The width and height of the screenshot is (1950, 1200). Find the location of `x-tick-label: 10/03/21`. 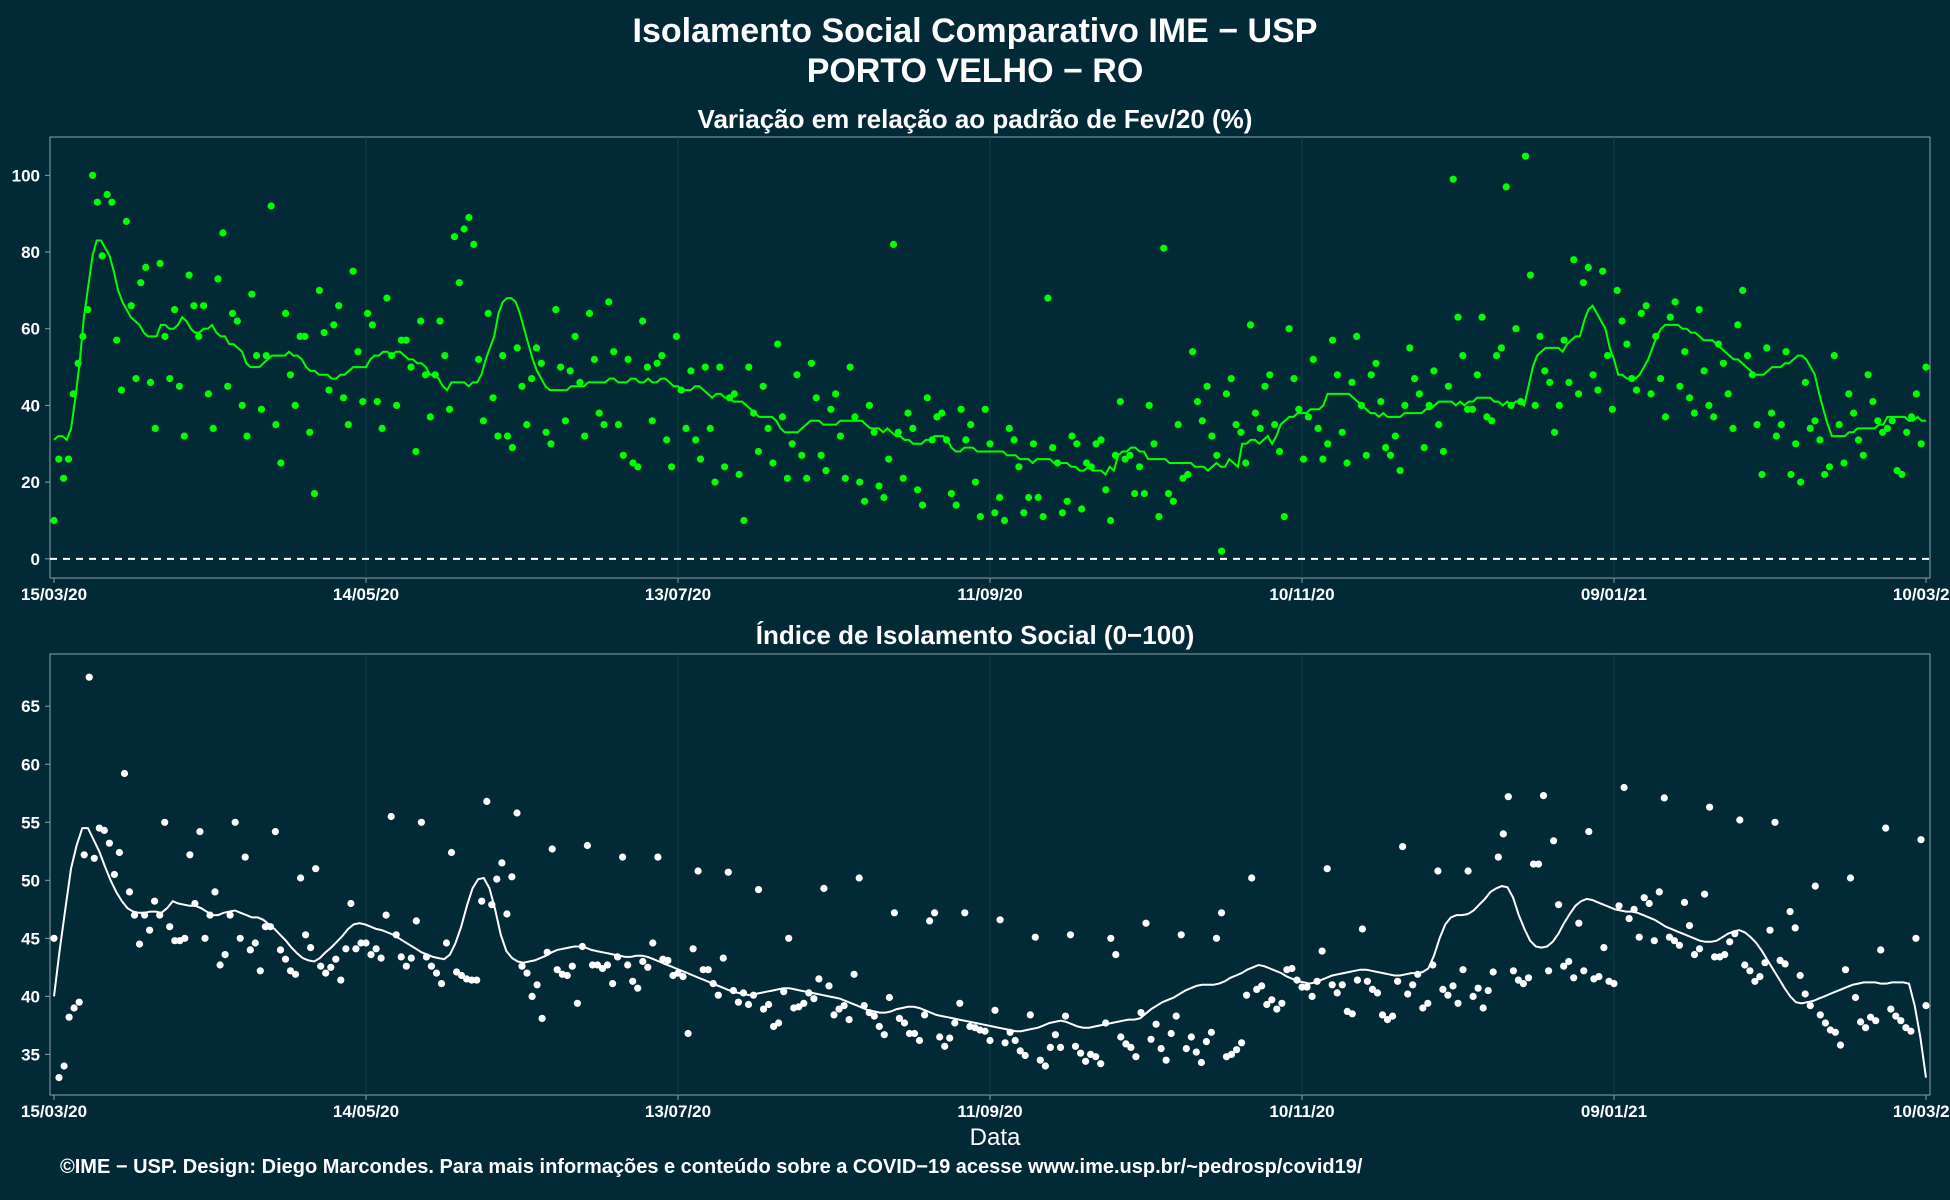

x-tick-label: 10/03/21 is located at coordinates (1921, 594).